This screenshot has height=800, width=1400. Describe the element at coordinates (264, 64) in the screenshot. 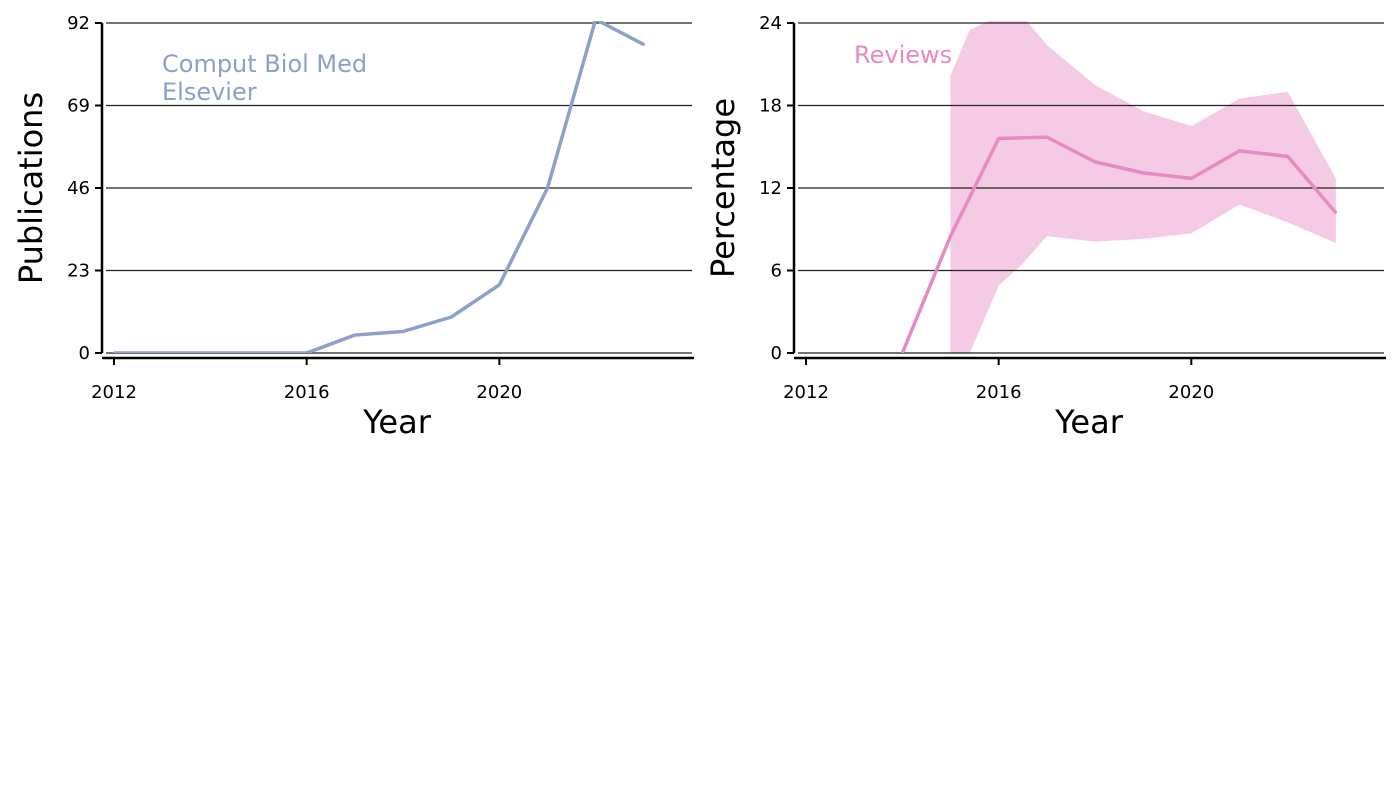

I see `annotation-text: Comput Biol Med` at that location.